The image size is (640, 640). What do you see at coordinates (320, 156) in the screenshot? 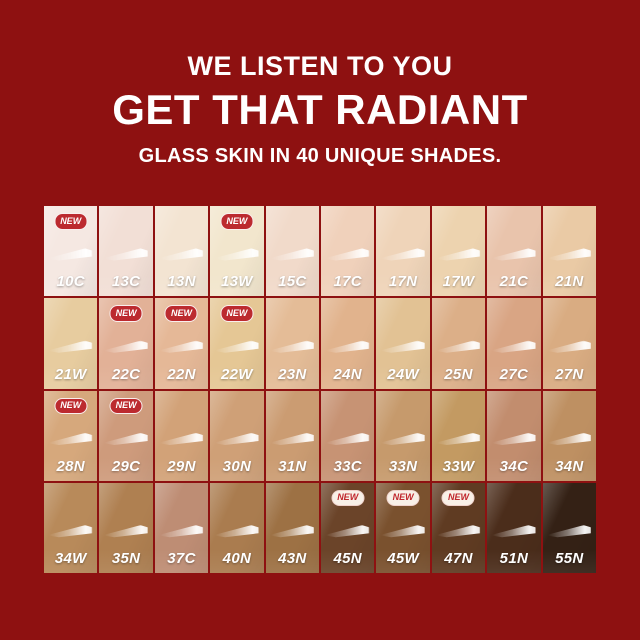
I see `headline-line3: GLASS SKIN IN 40 UNIQUE SHADES.` at bounding box center [320, 156].